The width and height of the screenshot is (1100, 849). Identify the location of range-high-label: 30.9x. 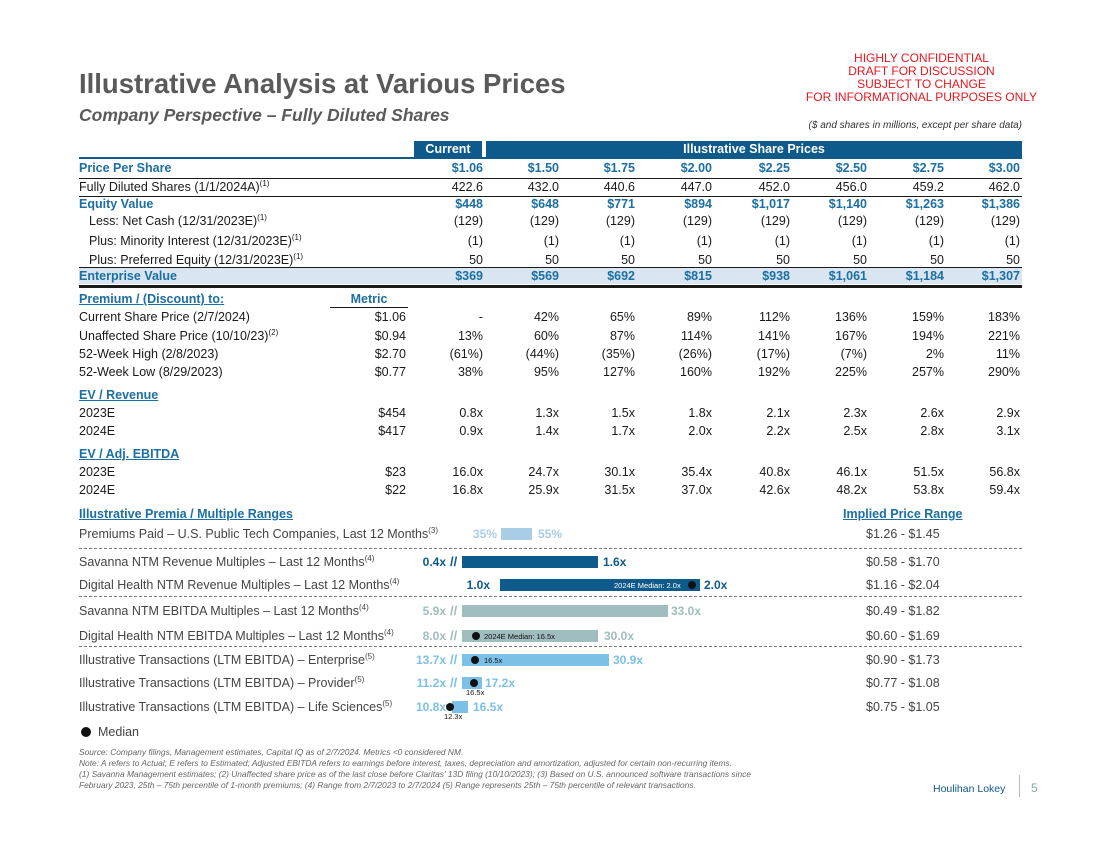
(628, 660).